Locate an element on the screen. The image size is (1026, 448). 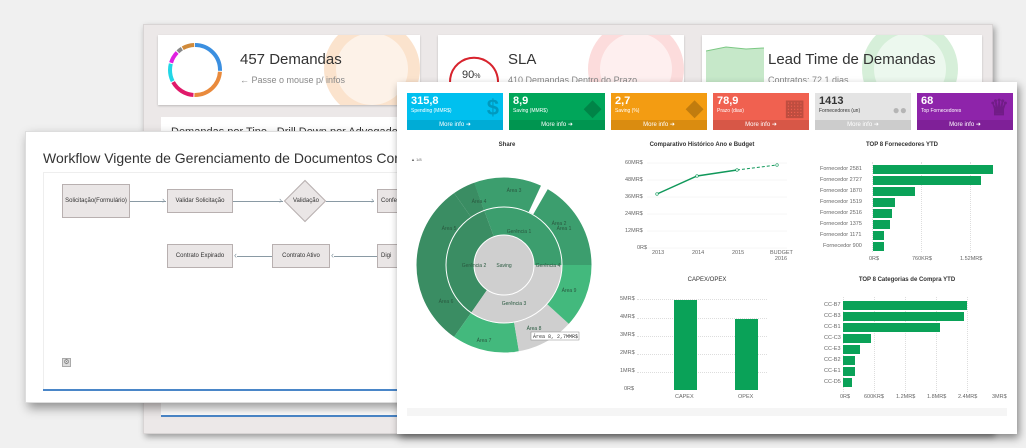
node-solicitacao: Solicitação(Formulário) is located at coordinates (96, 201).